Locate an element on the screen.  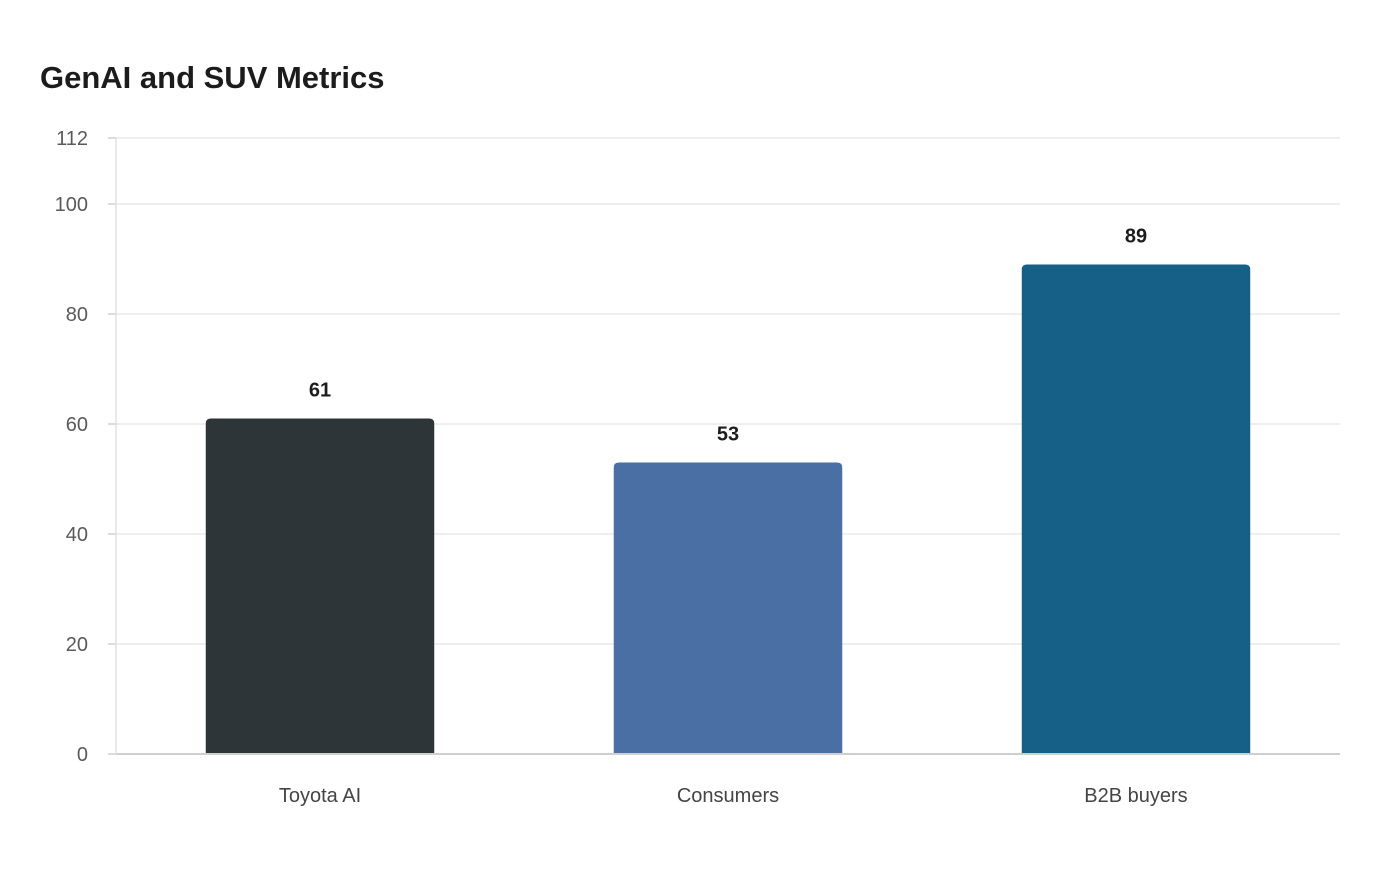
y-tick-label: 100 is located at coordinates (71, 205).